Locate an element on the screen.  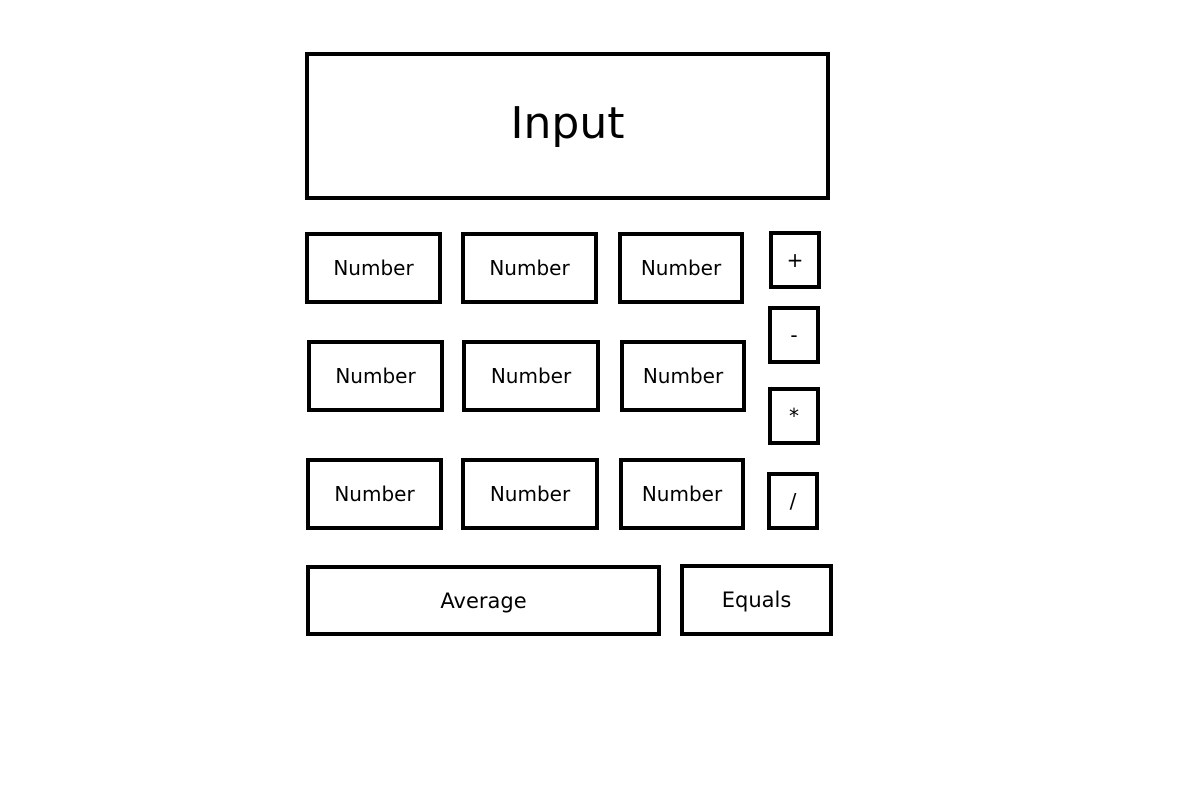
add-button: + is located at coordinates (795, 260).